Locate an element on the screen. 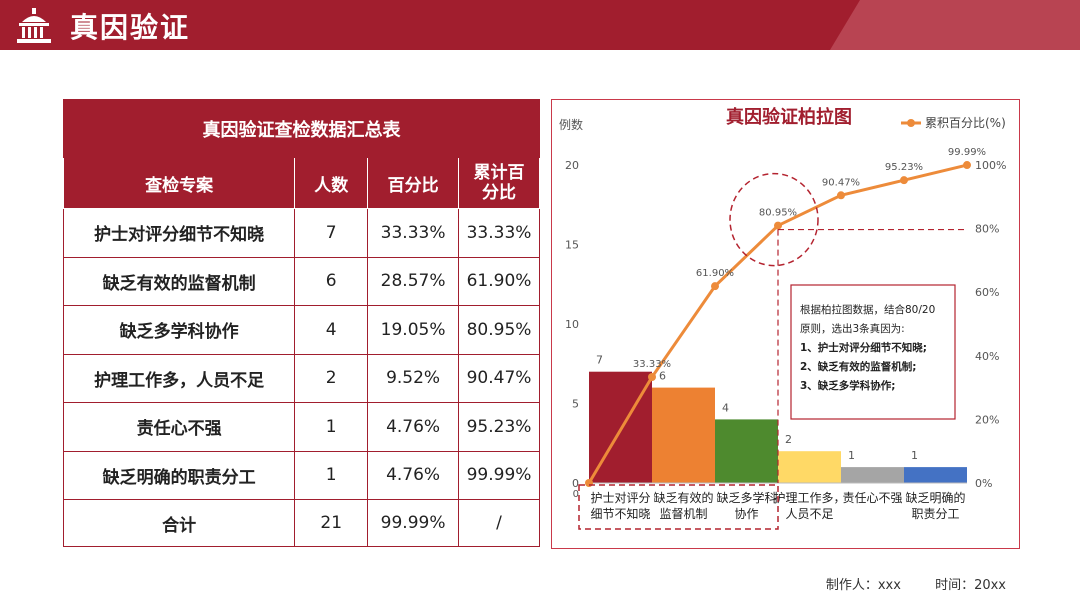 The width and height of the screenshot is (1080, 608). line-point-label: 95.23% is located at coordinates (904, 167).